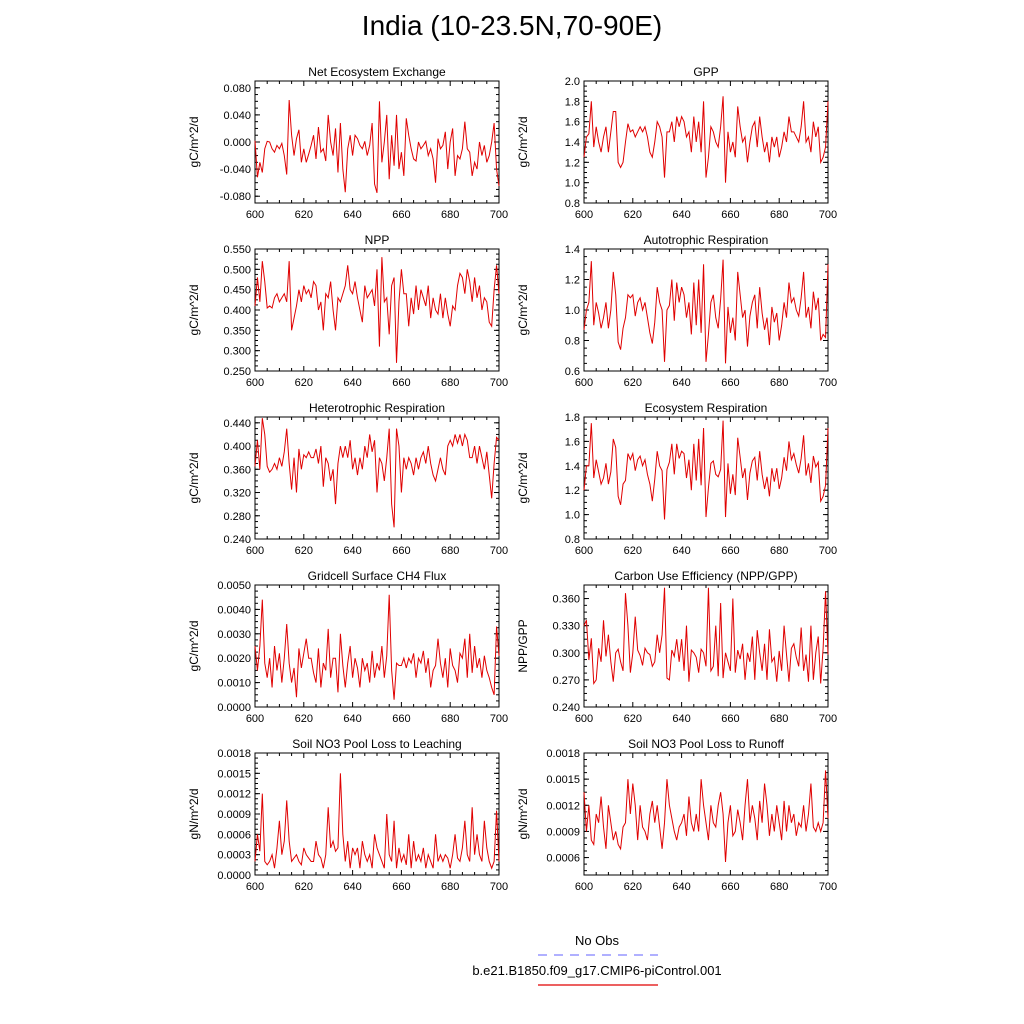 This screenshot has width=1024, height=1024. Describe the element at coordinates (566, 627) in the screenshot. I see `chart-carbon-use-efficiency-npp-gpp-ytick-label: 0.330` at that location.